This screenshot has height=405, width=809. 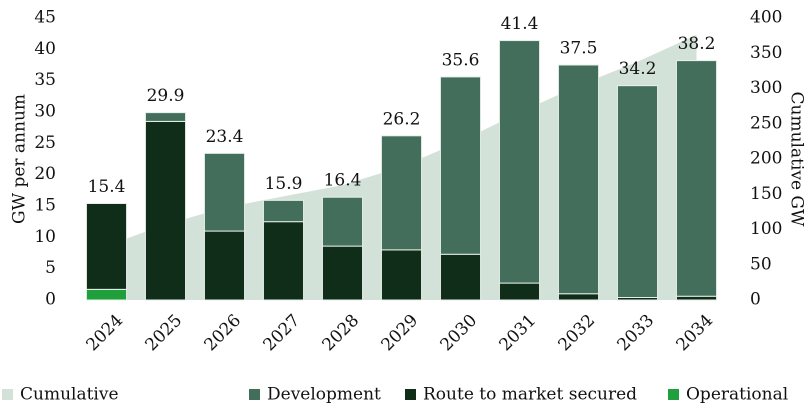 I want to click on x-tick-label: 2027, so click(x=281, y=333).